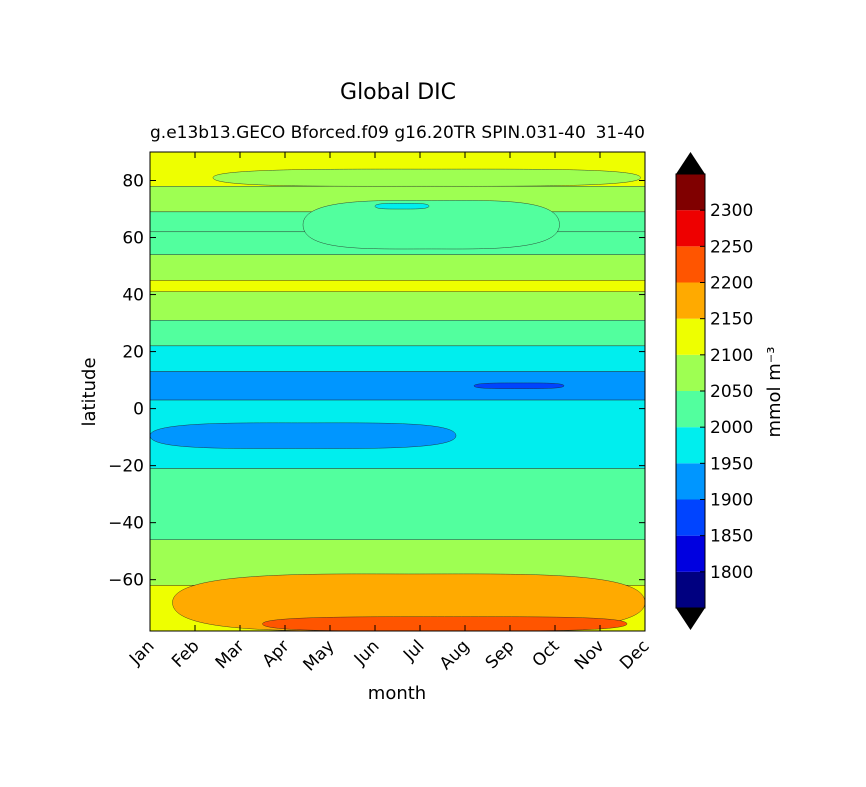  I want to click on contour-southern-red, so click(445, 623).